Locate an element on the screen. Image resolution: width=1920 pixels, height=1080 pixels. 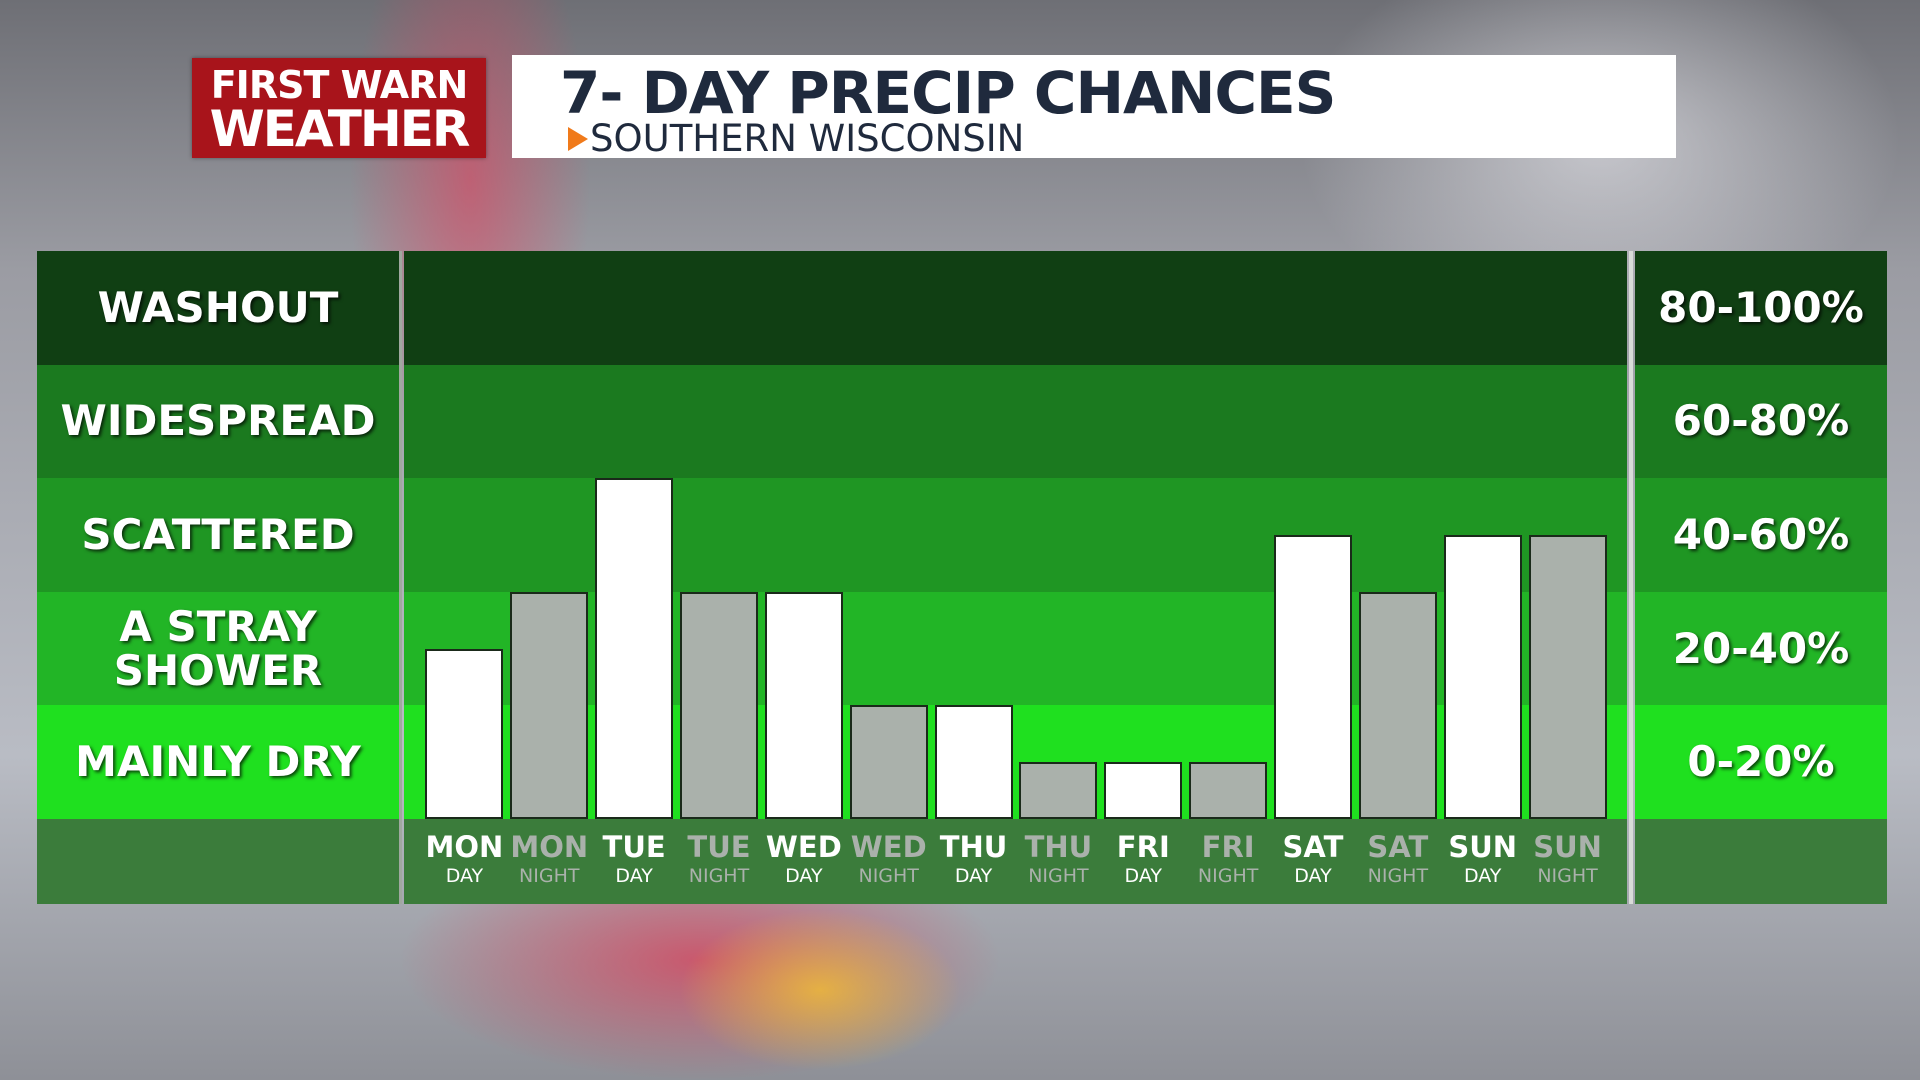
band-range: 80-100% is located at coordinates (1761, 307).